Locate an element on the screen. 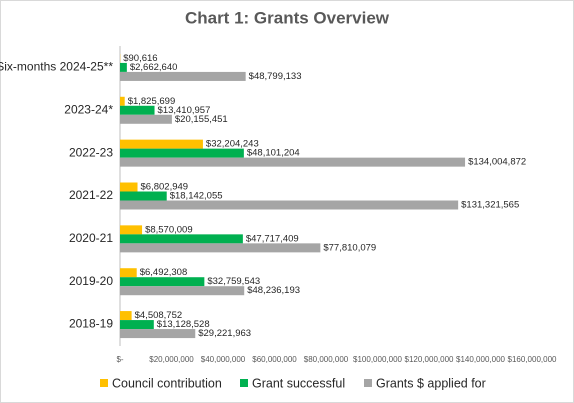 This screenshot has height=403, width=574. y-tick-label: 2022-23 is located at coordinates (91, 152).